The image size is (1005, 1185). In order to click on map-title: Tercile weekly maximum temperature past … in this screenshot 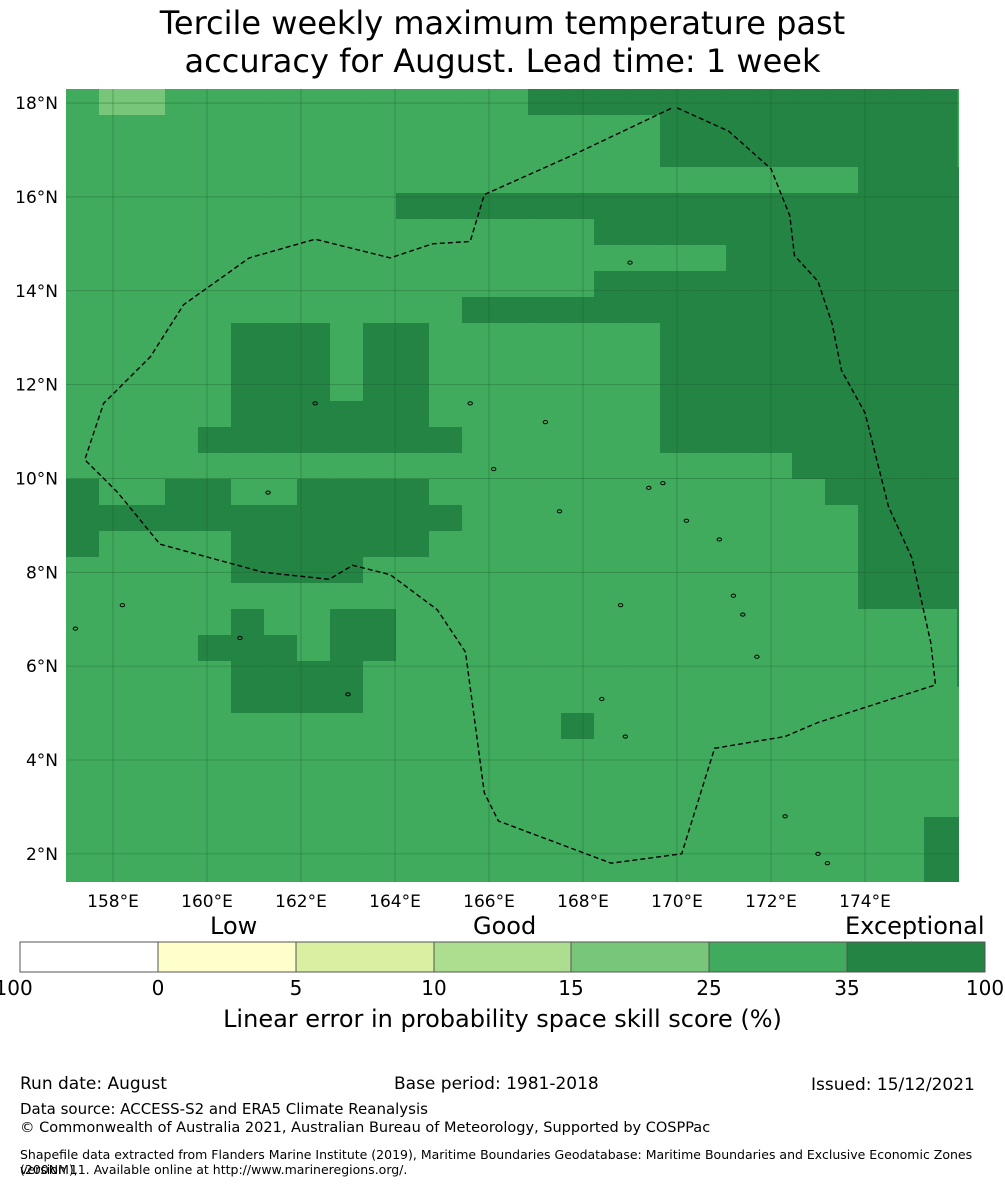, I will do `click(502, 42)`.